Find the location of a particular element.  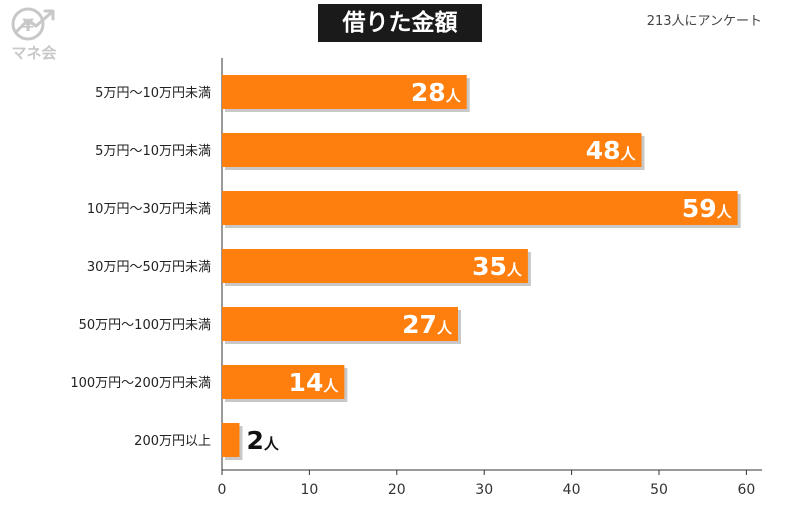

category-label-5: 100万円～200万円未満 is located at coordinates (140, 383).